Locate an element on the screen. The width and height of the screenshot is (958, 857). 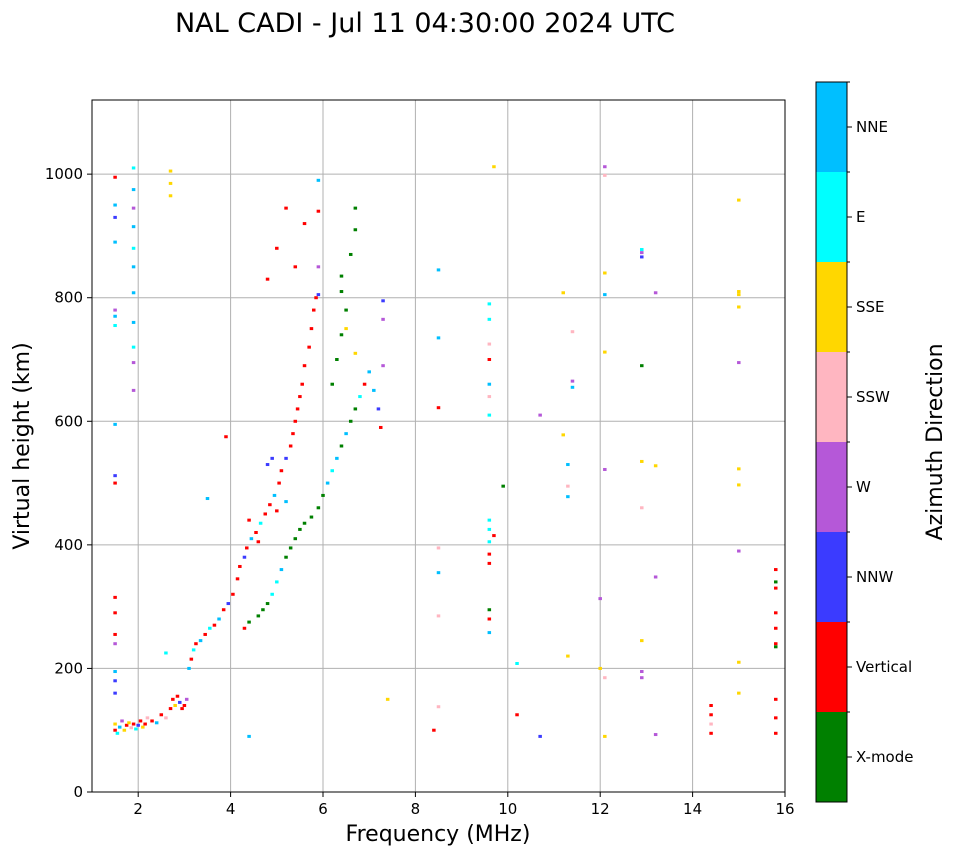
x-axis-label: Frequency (MHz) is located at coordinates (438, 834).